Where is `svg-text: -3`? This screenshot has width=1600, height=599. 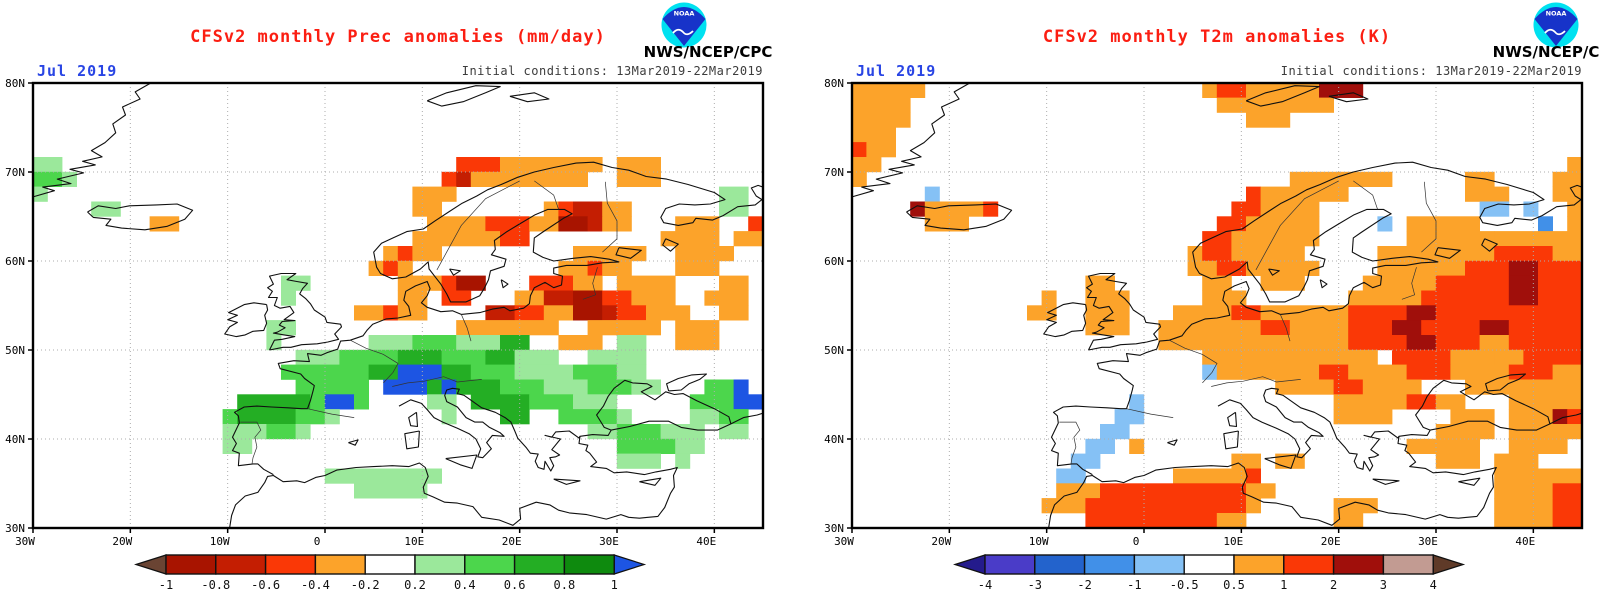
svg-text: -3 is located at coordinates (1035, 585).